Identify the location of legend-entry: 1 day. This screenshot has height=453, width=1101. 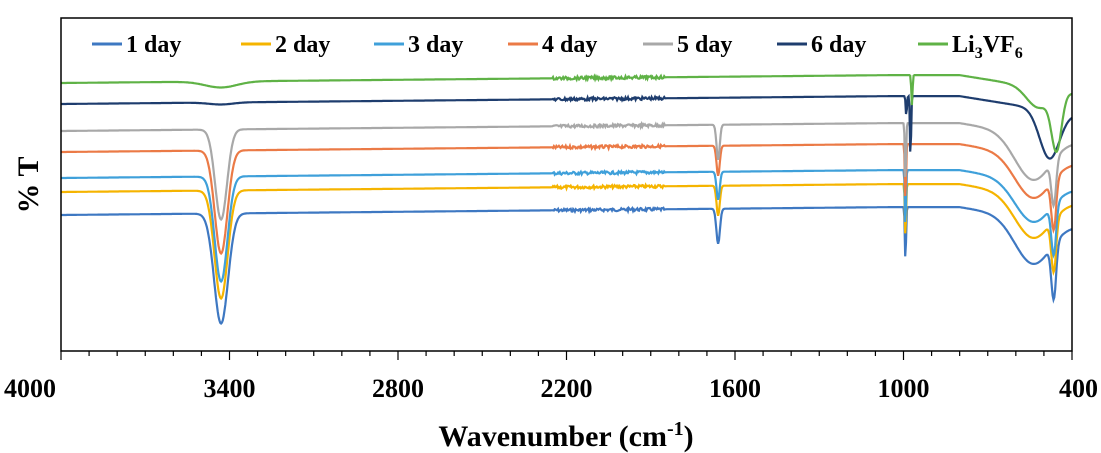
(136, 45).